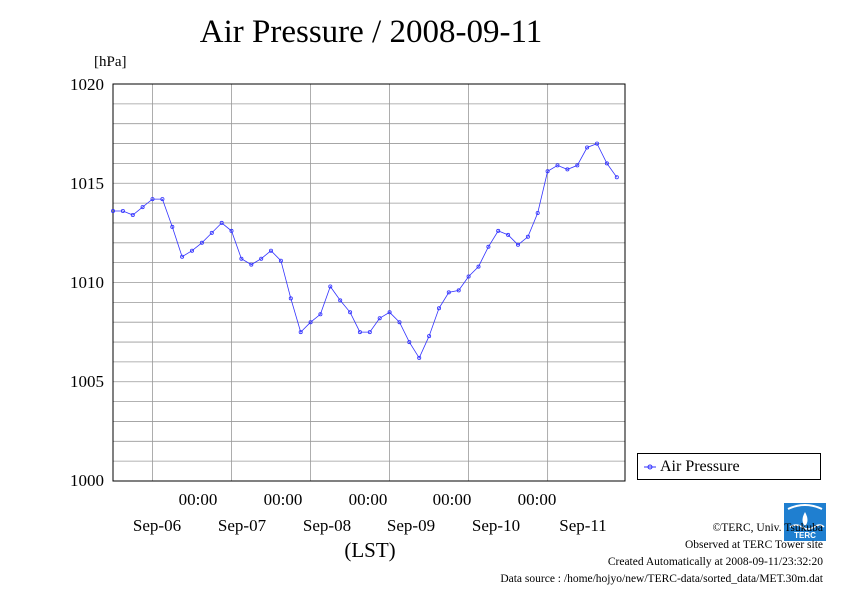 The width and height of the screenshot is (842, 595). Describe the element at coordinates (700, 466) in the screenshot. I see `legend-label: Air Pressure` at that location.